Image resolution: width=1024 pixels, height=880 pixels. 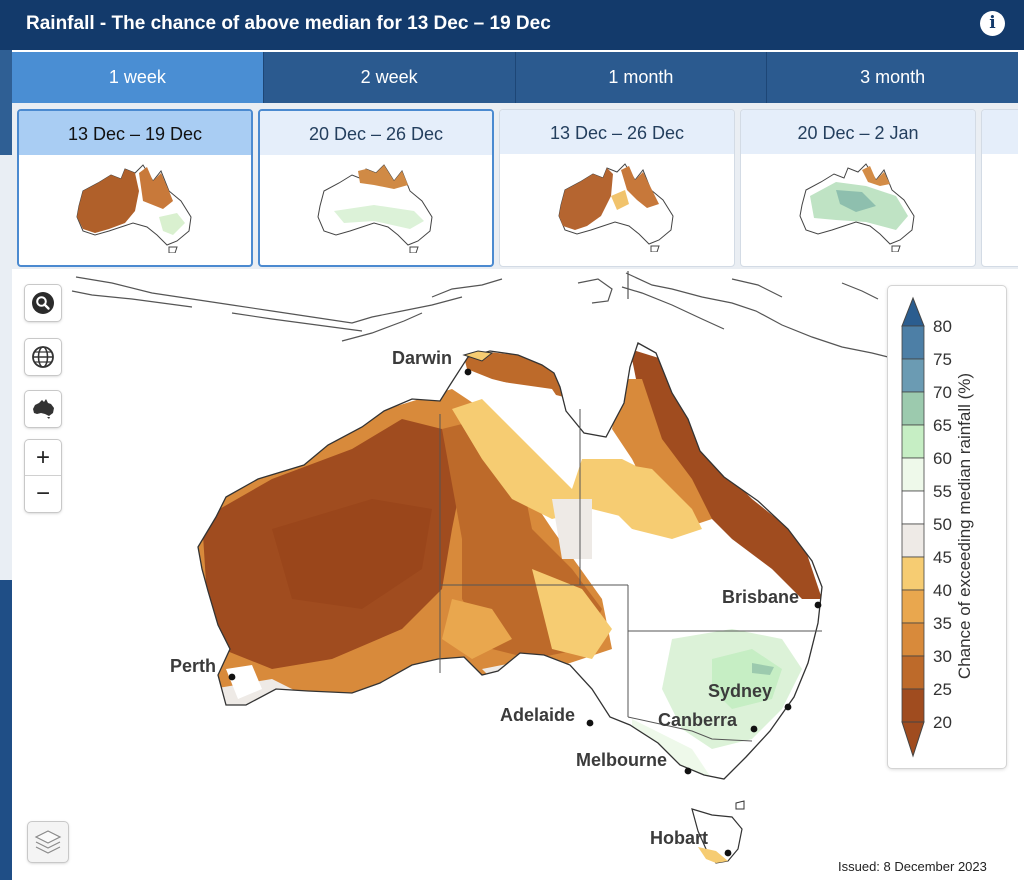 I want to click on city-label-adelaide: Adelaide, so click(x=538, y=715).